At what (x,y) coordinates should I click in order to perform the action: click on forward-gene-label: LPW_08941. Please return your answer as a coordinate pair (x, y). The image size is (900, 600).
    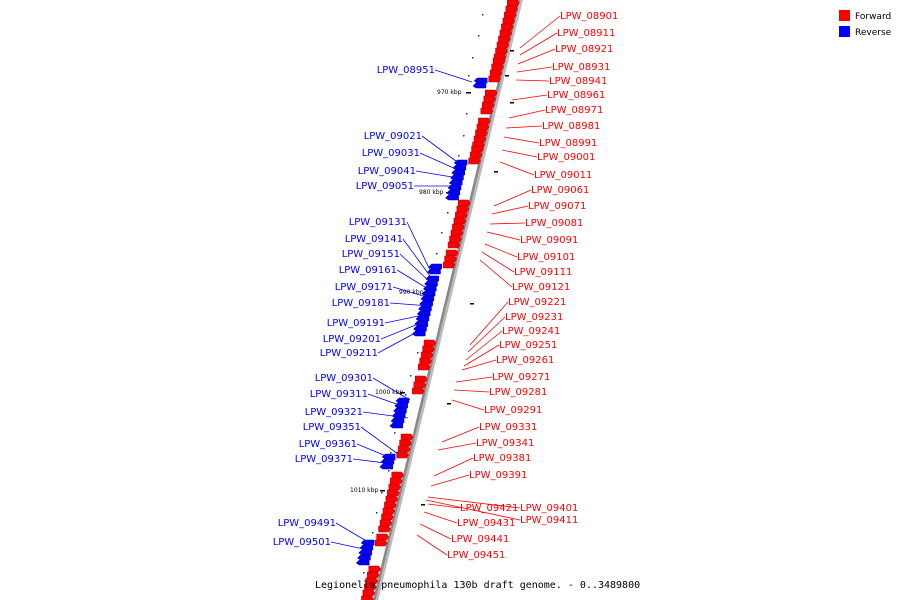
    Looking at the image, I should click on (578, 81).